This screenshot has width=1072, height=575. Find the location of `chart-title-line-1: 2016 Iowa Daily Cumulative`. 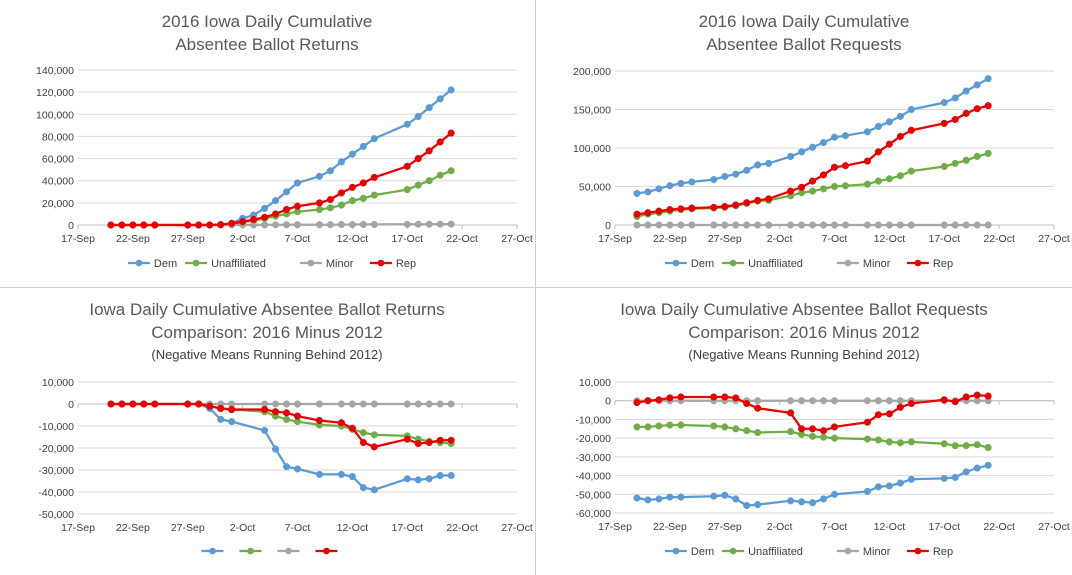

chart-title-line-1: 2016 Iowa Daily Cumulative is located at coordinates (804, 21).